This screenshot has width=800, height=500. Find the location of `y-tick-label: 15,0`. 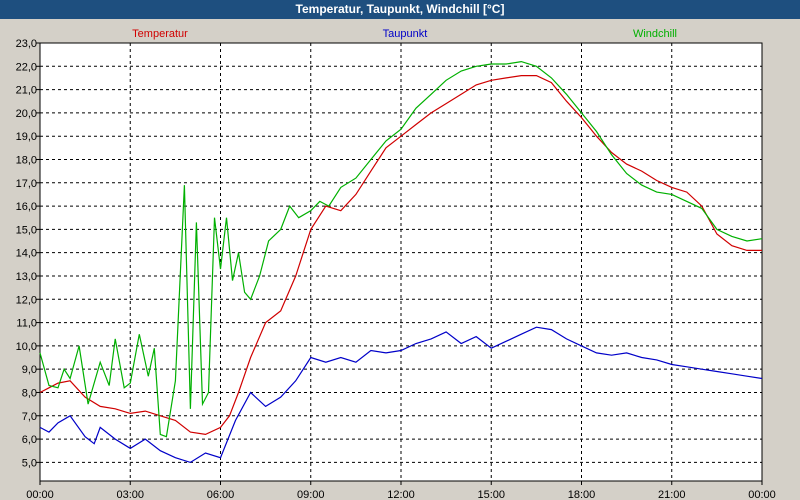

y-tick-label: 15,0 is located at coordinates (26, 230).